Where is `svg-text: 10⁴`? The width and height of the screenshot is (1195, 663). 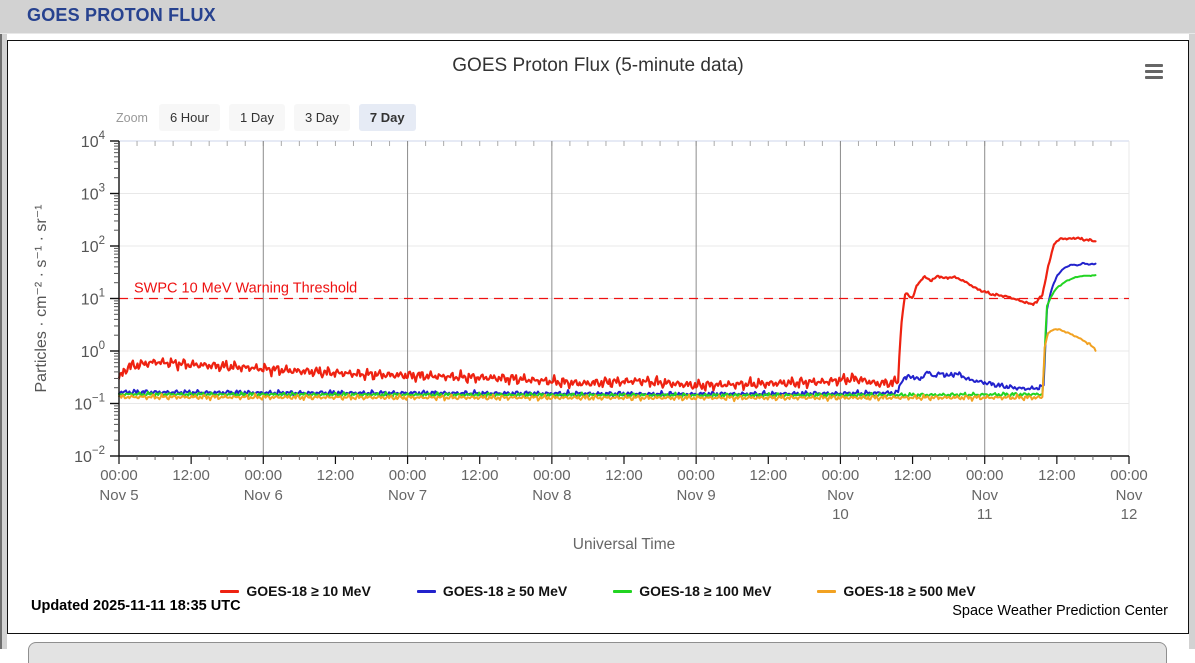 svg-text: 10⁴ is located at coordinates (93, 140).